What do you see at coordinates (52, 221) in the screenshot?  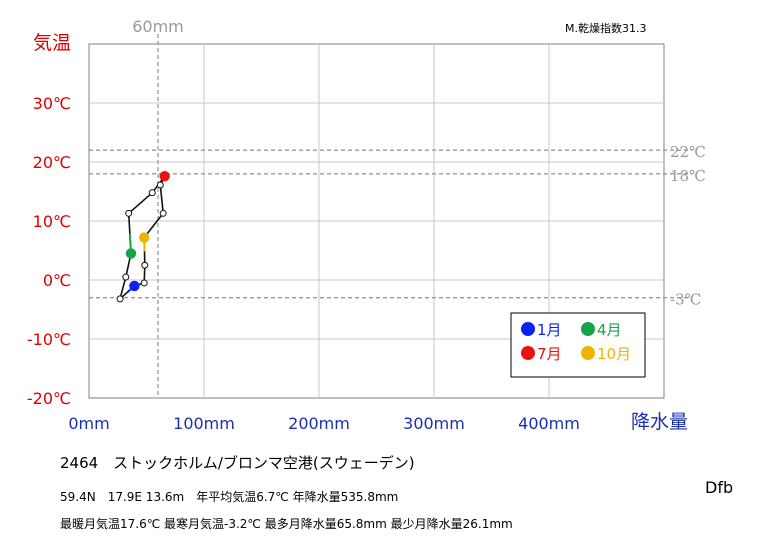 I see `y-tick-label: 10℃` at bounding box center [52, 221].